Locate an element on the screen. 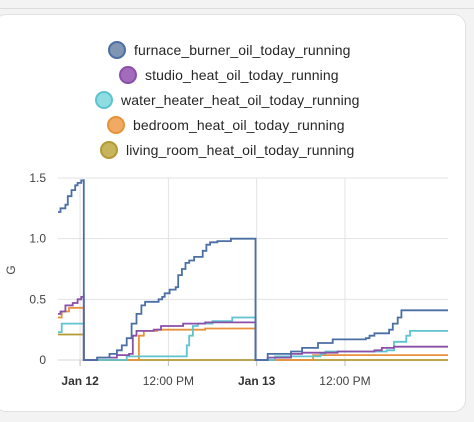 Image resolution: width=474 pixels, height=422 pixels. y-axis: 0 0.5 1.0 1.5 is located at coordinates (37, 269).